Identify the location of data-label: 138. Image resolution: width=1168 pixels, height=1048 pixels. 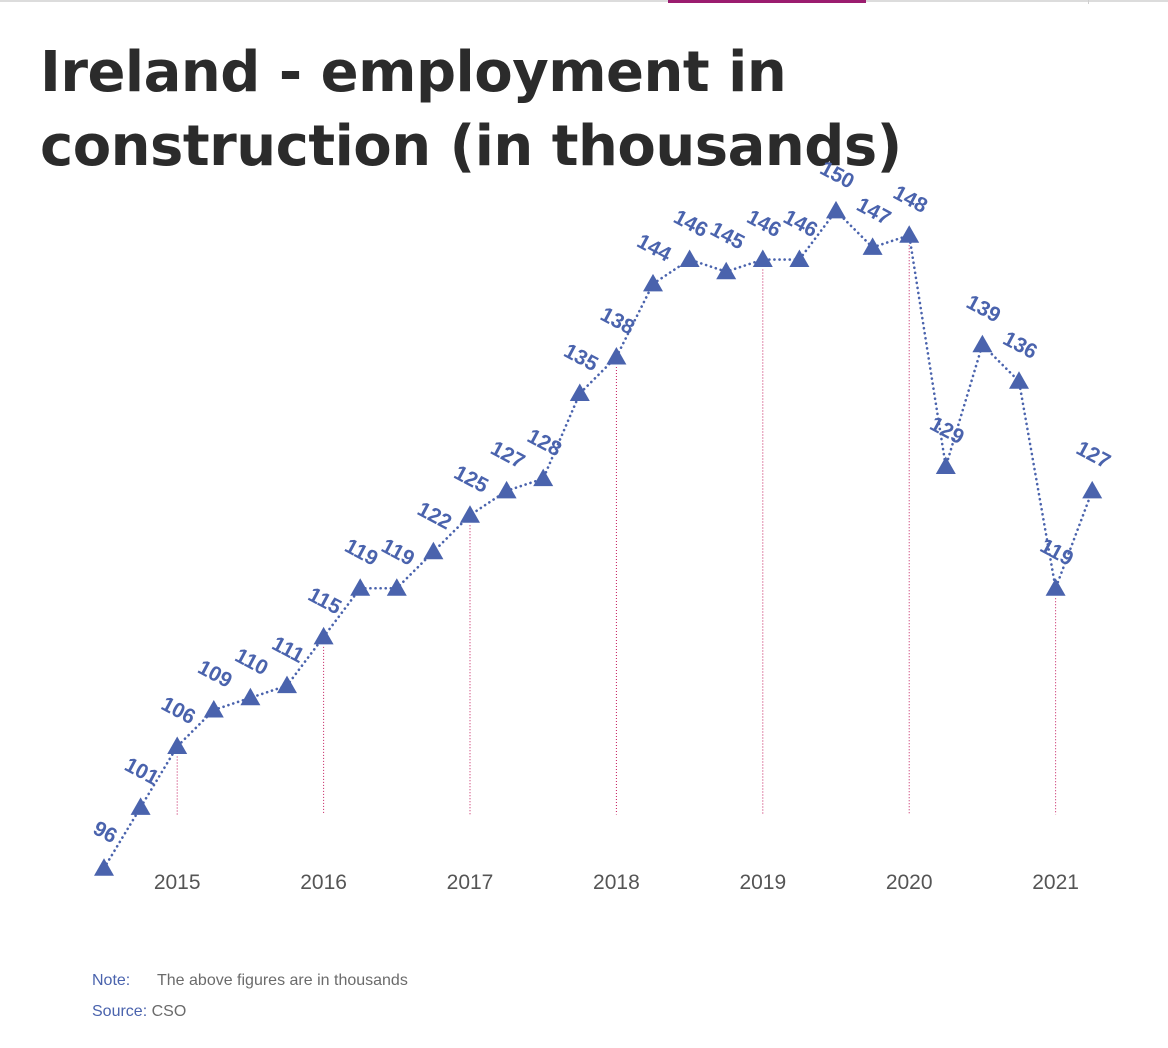
(618, 321).